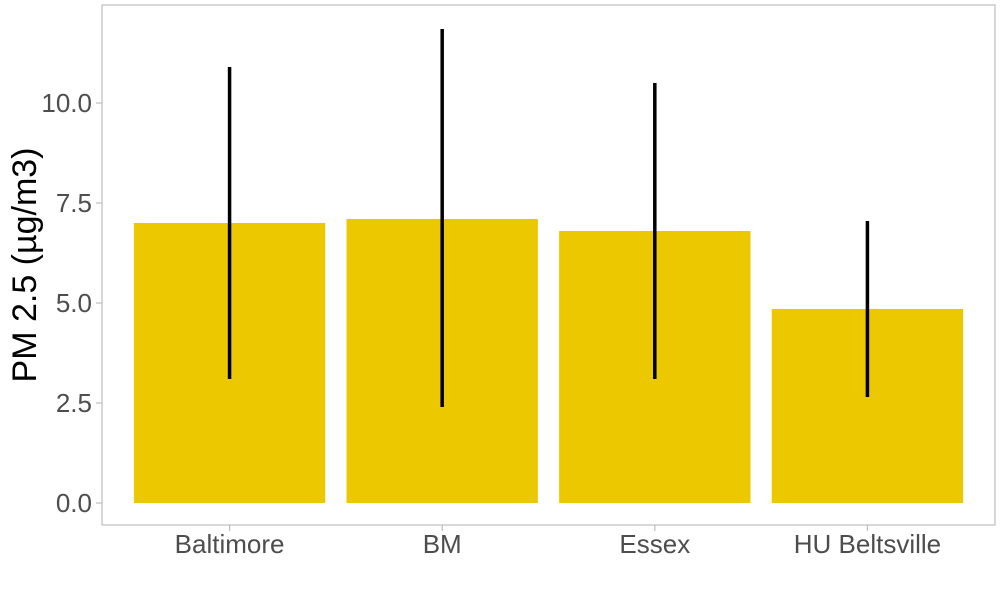 Image resolution: width=1000 pixels, height=600 pixels. Describe the element at coordinates (74, 403) in the screenshot. I see `y-tick-label: 2.5` at that location.